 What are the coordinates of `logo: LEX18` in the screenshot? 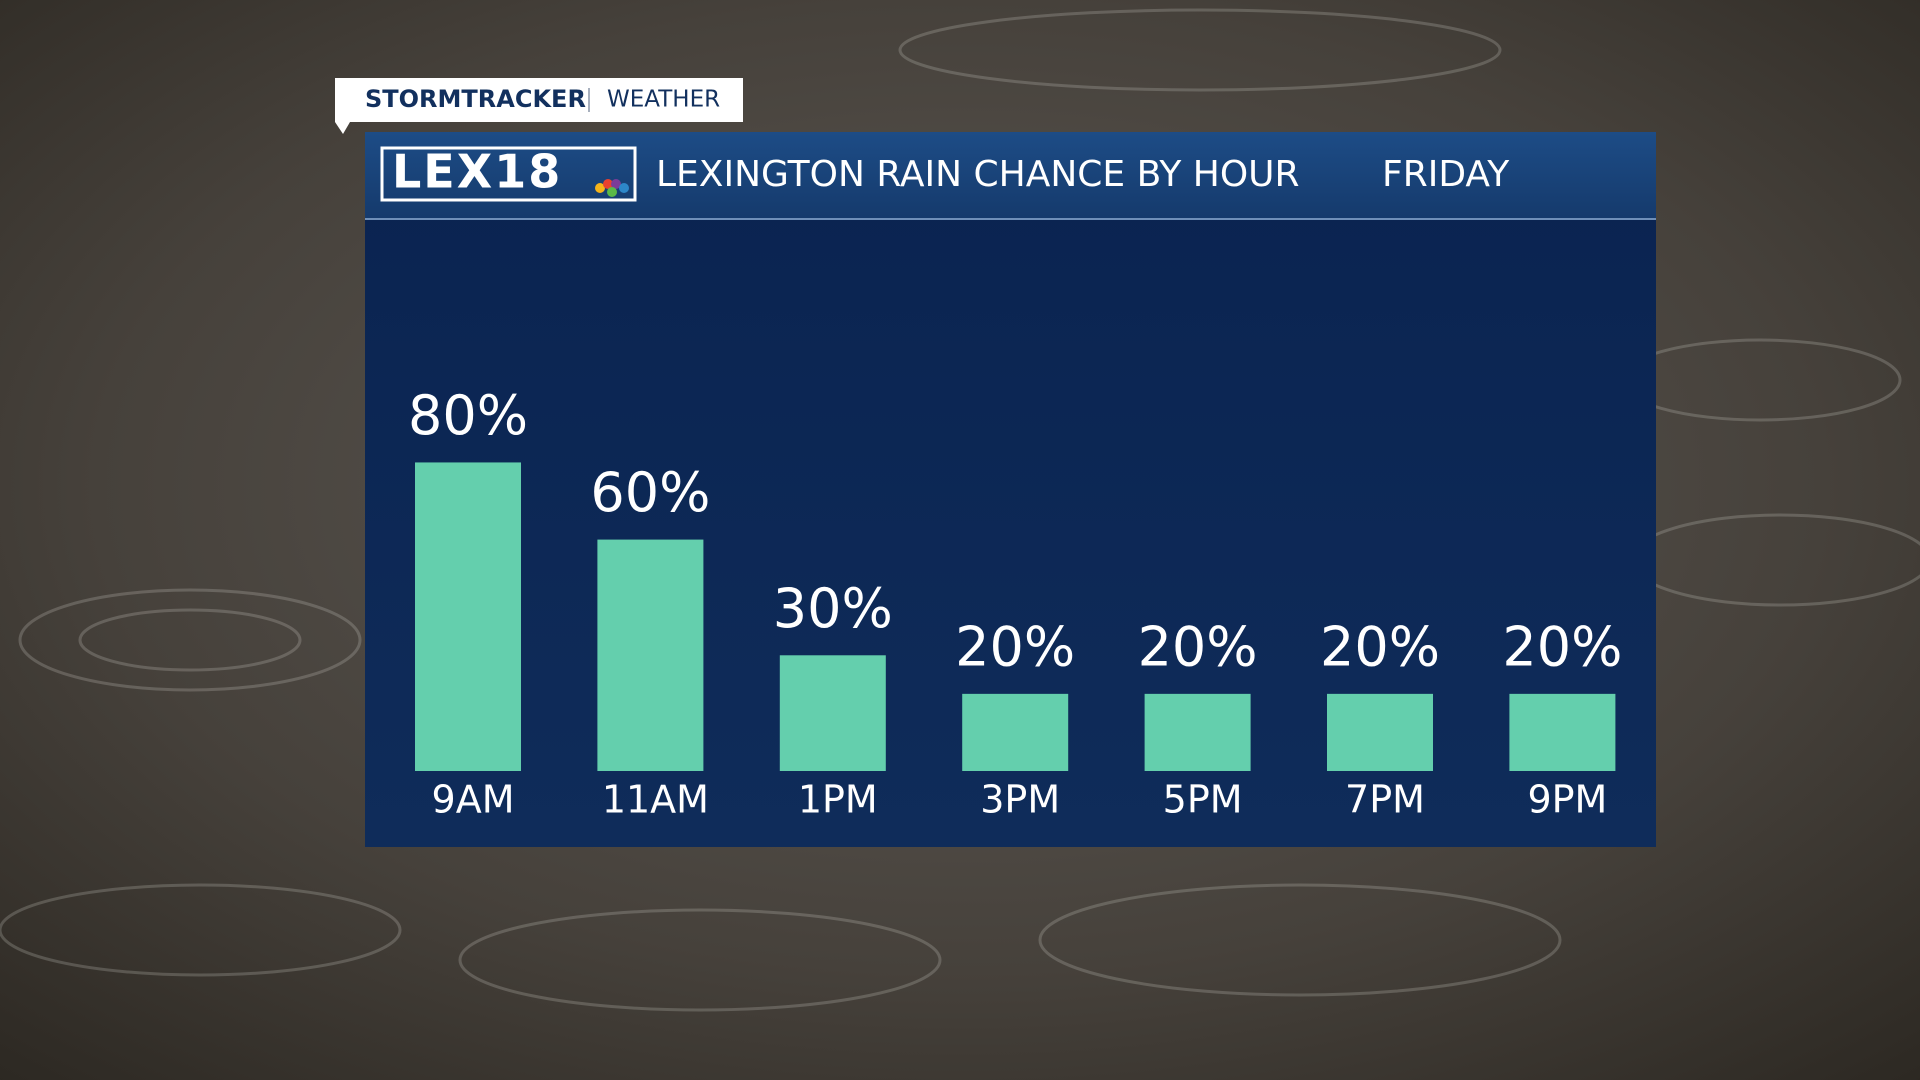 It's located at (477, 172).